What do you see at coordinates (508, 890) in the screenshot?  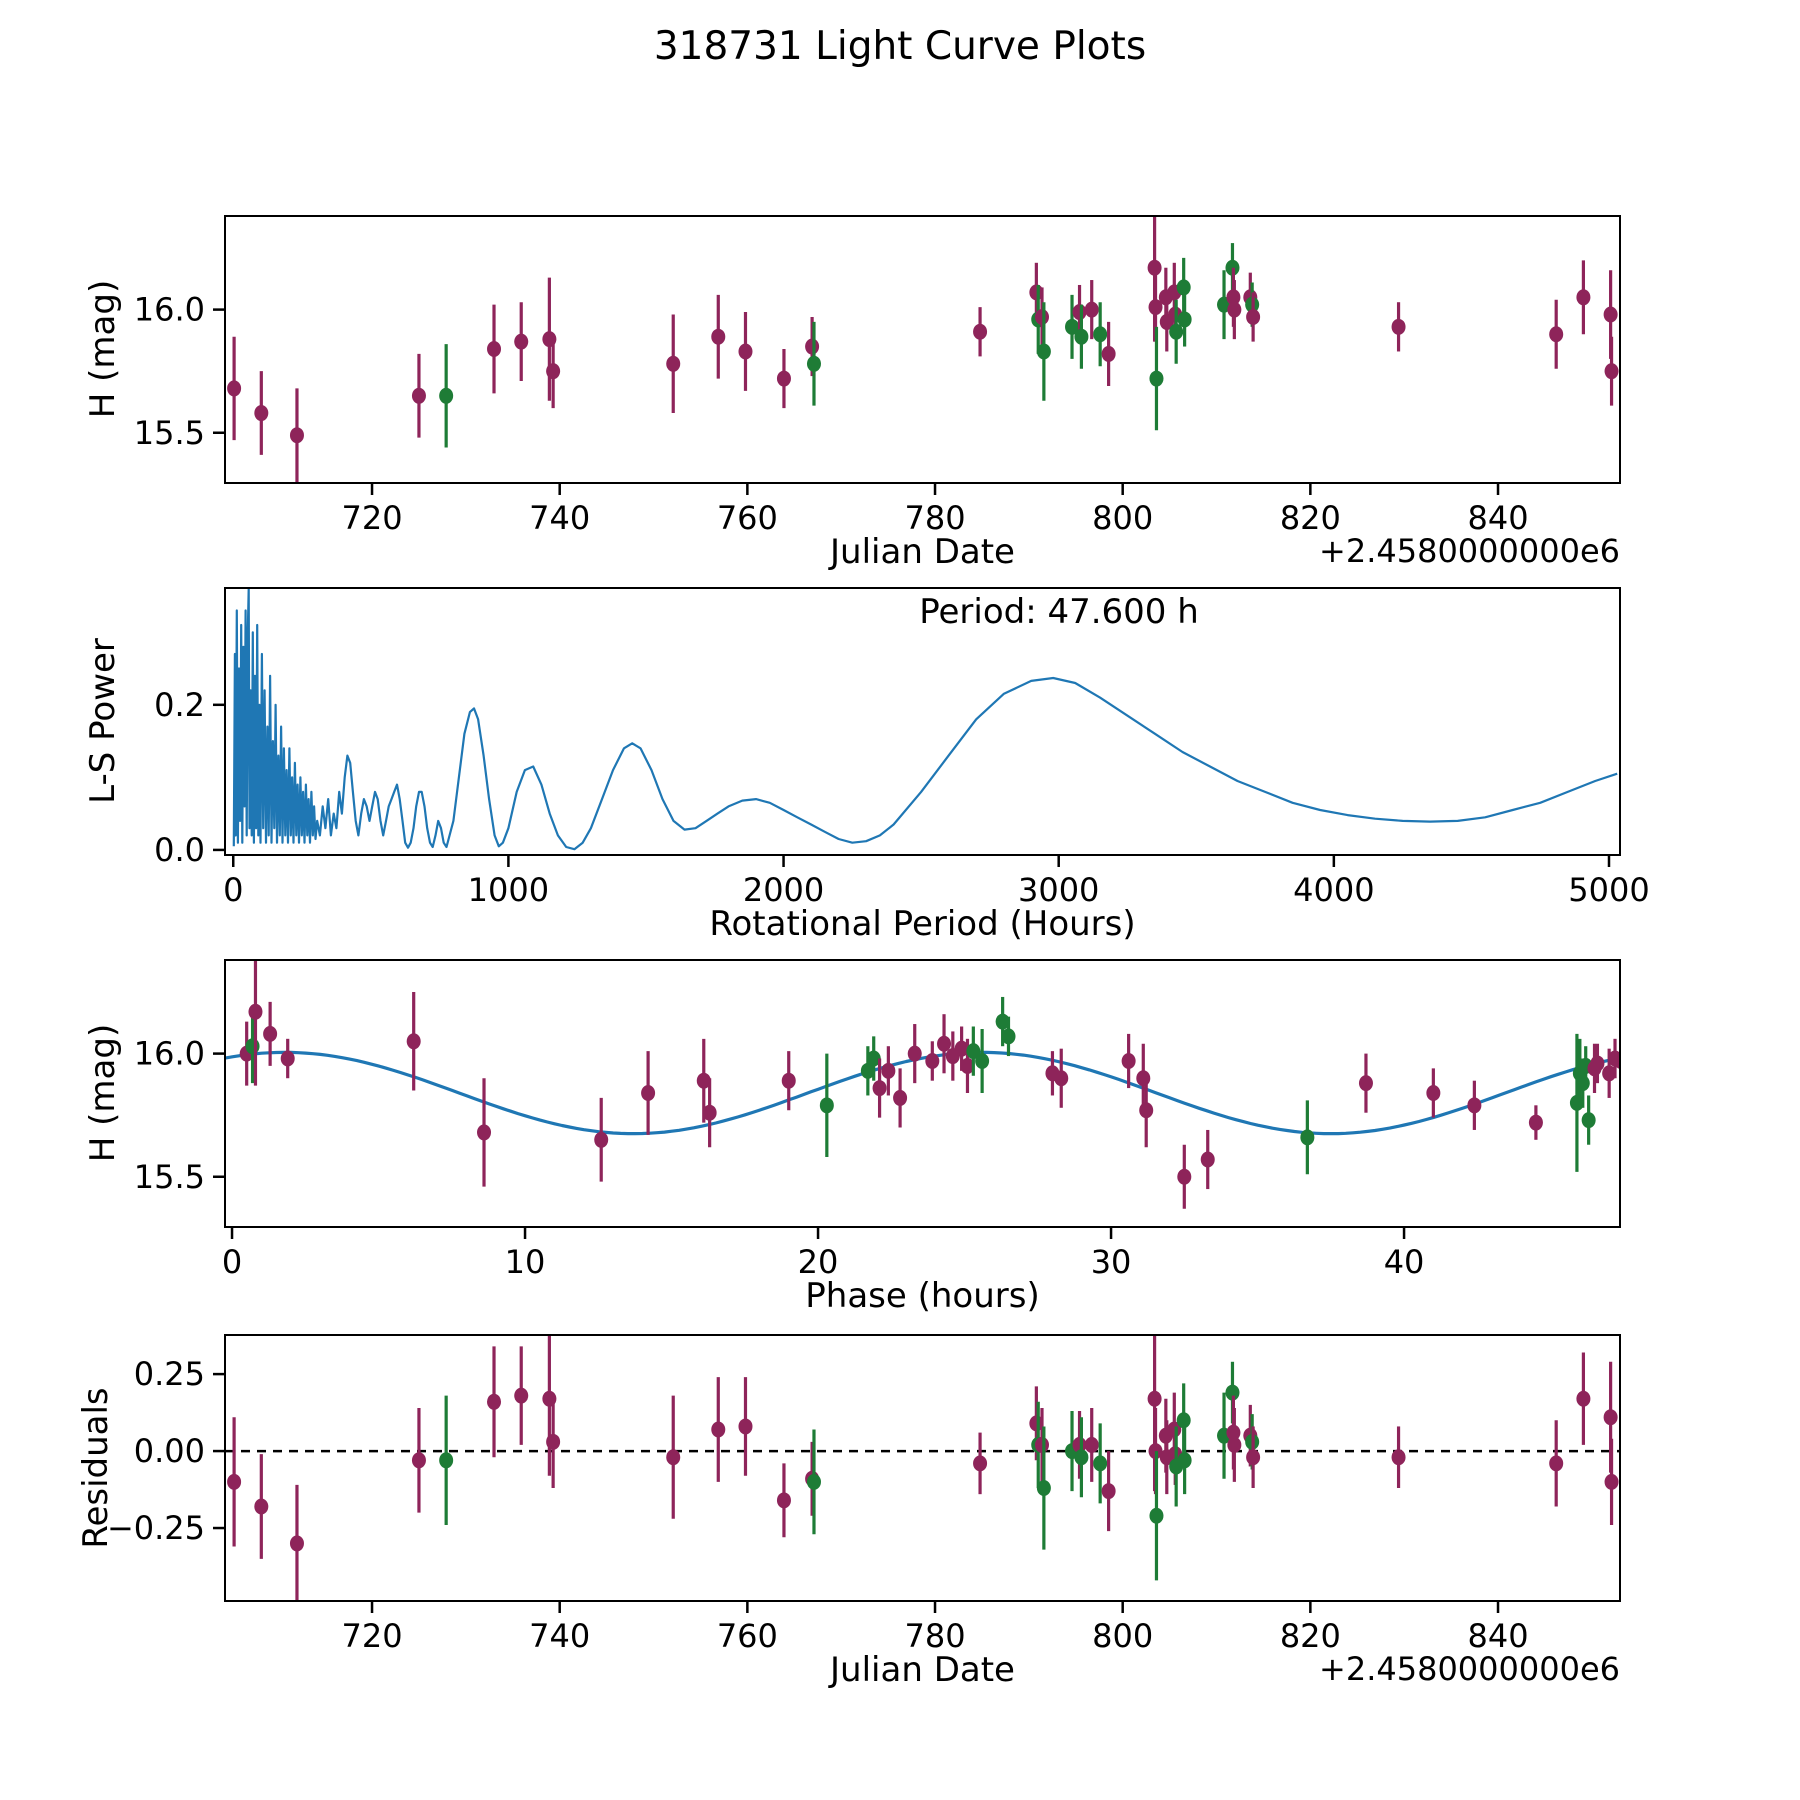 I see `x-tick-label: 1000` at bounding box center [508, 890].